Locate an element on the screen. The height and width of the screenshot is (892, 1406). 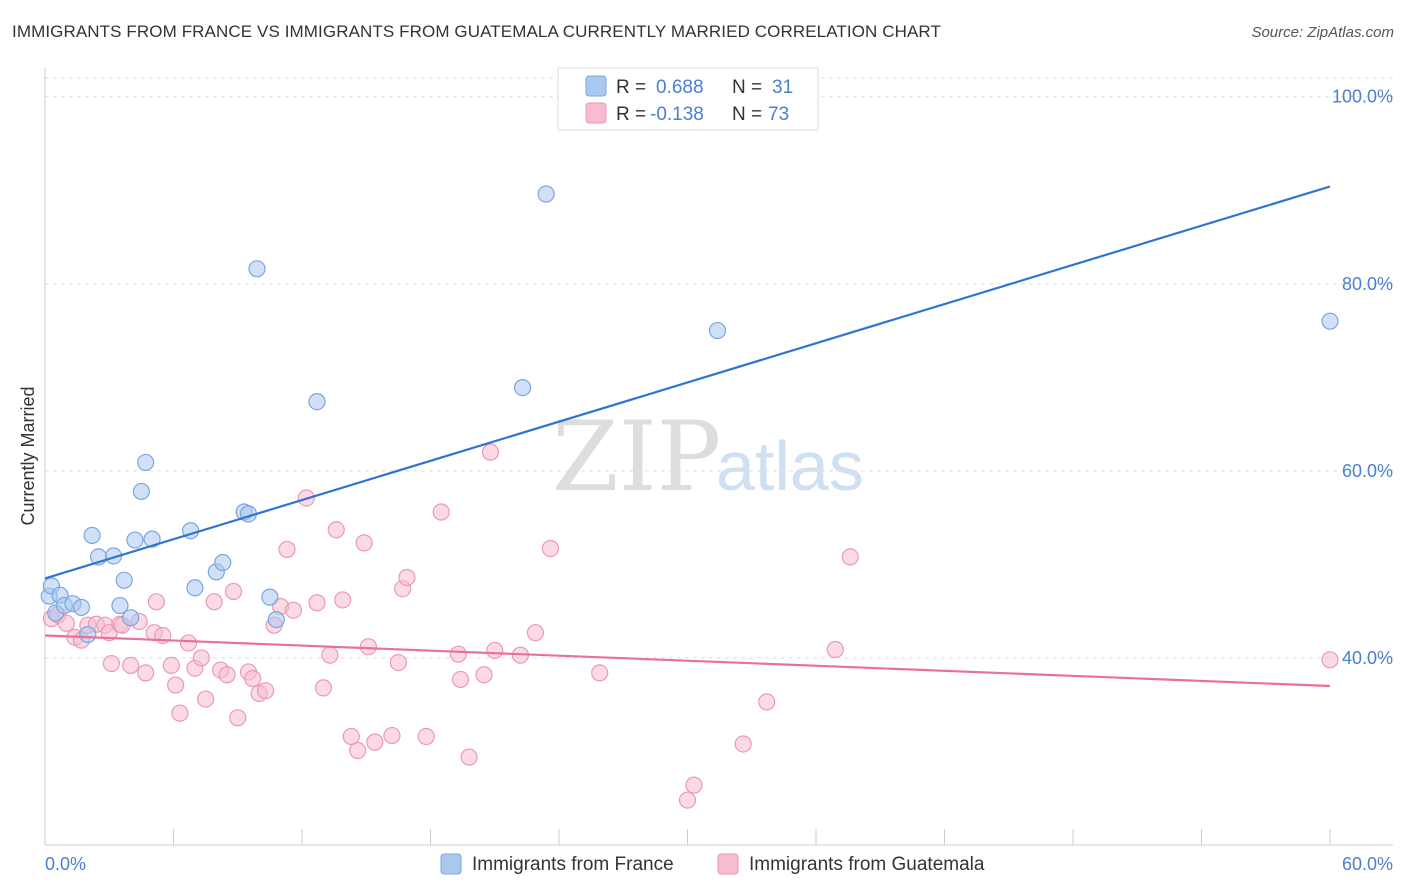
source-label: Source: ZipAtlas.com is located at coordinates (1322, 32).